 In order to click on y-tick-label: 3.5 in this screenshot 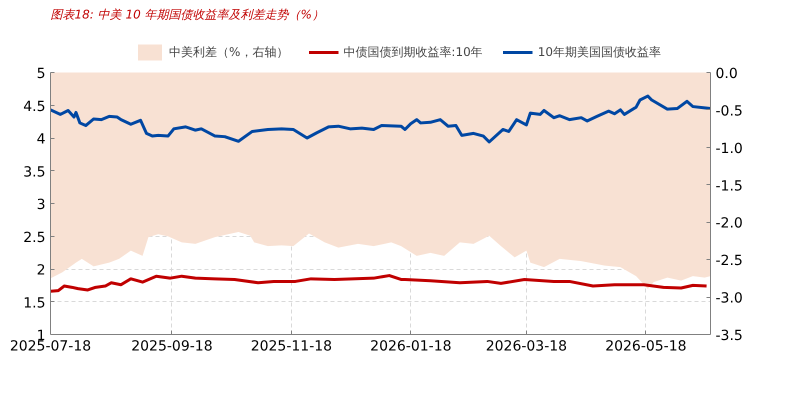, I will do `click(34, 172)`.